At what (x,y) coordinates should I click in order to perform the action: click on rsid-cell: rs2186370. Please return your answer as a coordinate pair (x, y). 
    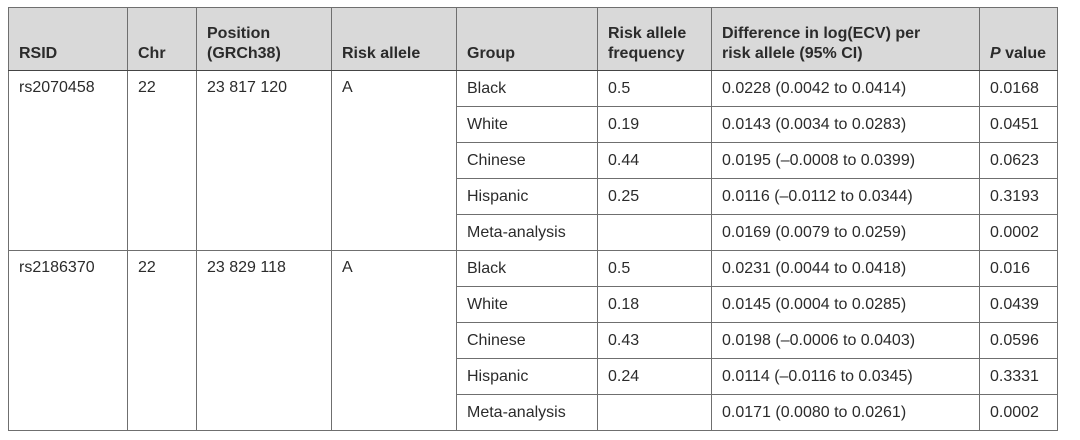
    Looking at the image, I should click on (68, 340).